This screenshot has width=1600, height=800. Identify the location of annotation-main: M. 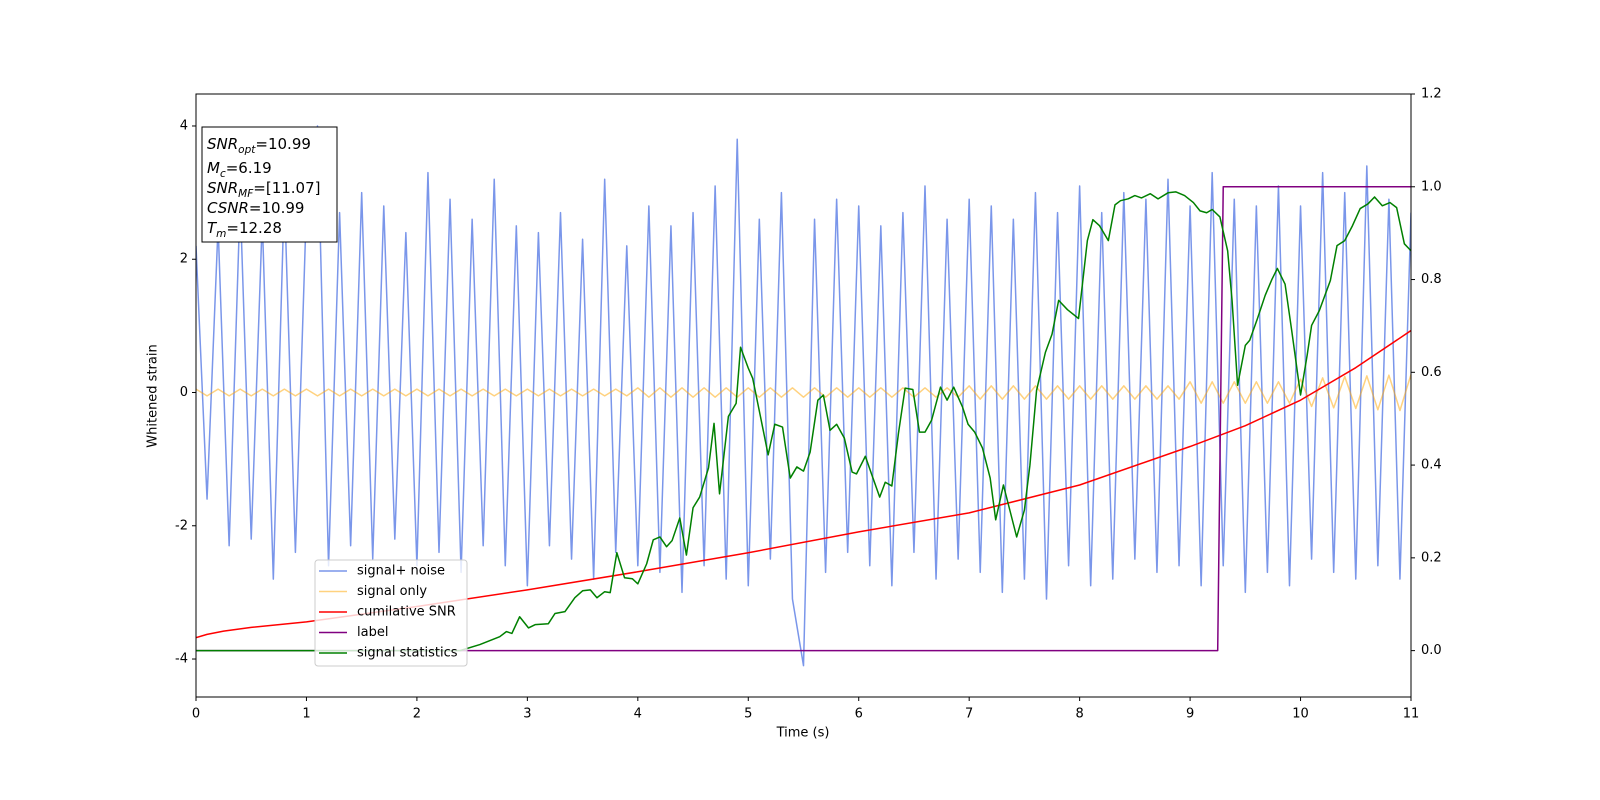
(213, 168).